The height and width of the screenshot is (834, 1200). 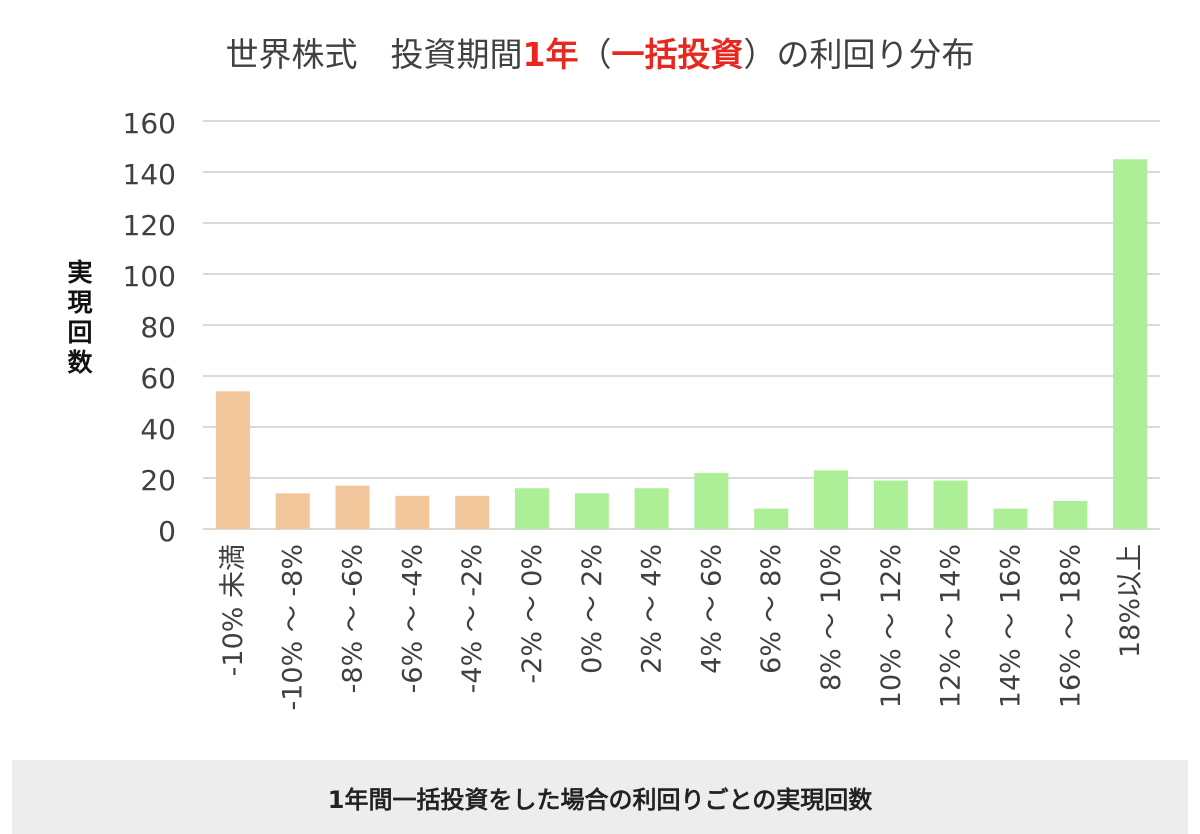 I want to click on y-tick-label: 100, so click(x=149, y=276).